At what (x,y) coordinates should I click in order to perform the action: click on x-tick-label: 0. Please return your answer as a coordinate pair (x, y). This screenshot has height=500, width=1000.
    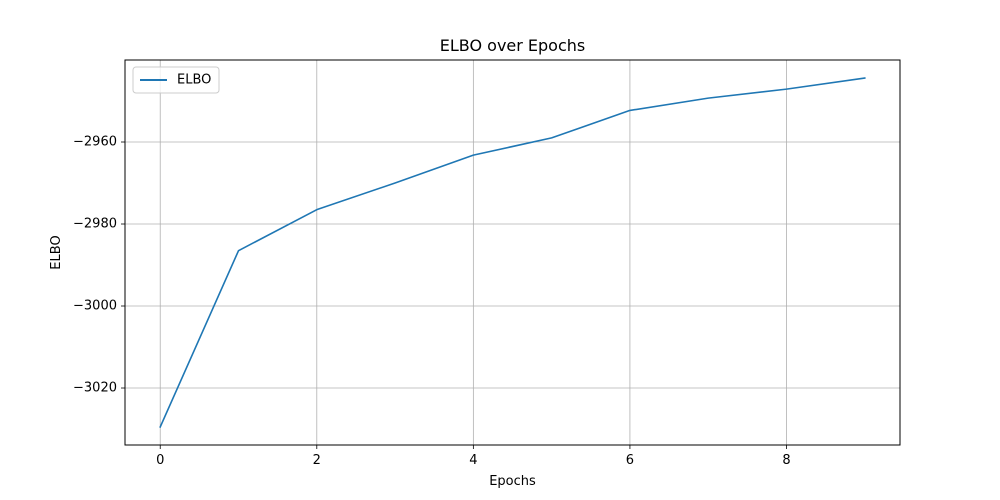
    Looking at the image, I should click on (160, 460).